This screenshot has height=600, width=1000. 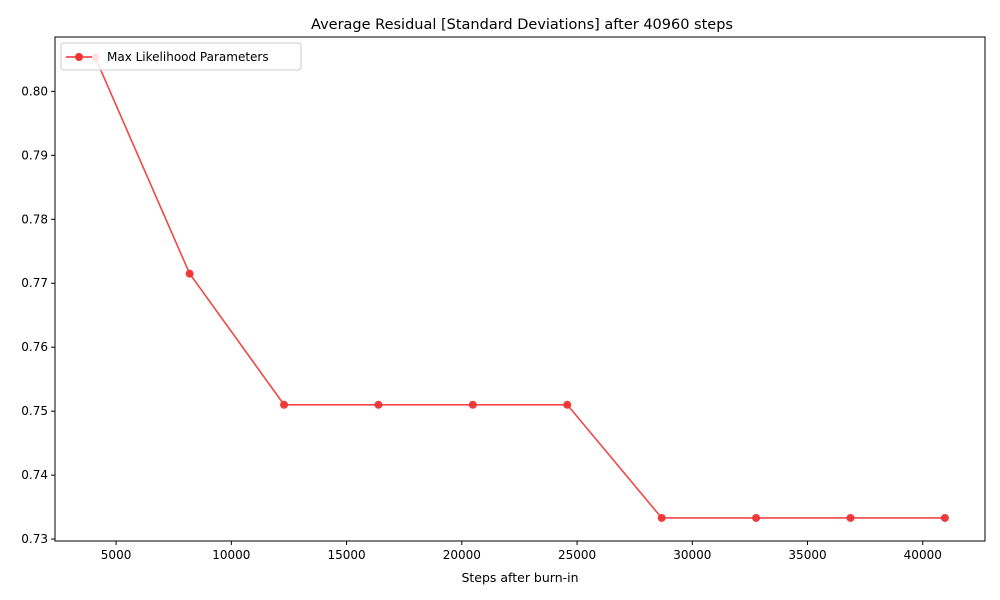 What do you see at coordinates (462, 555) in the screenshot?
I see `x-tick-label: 20000` at bounding box center [462, 555].